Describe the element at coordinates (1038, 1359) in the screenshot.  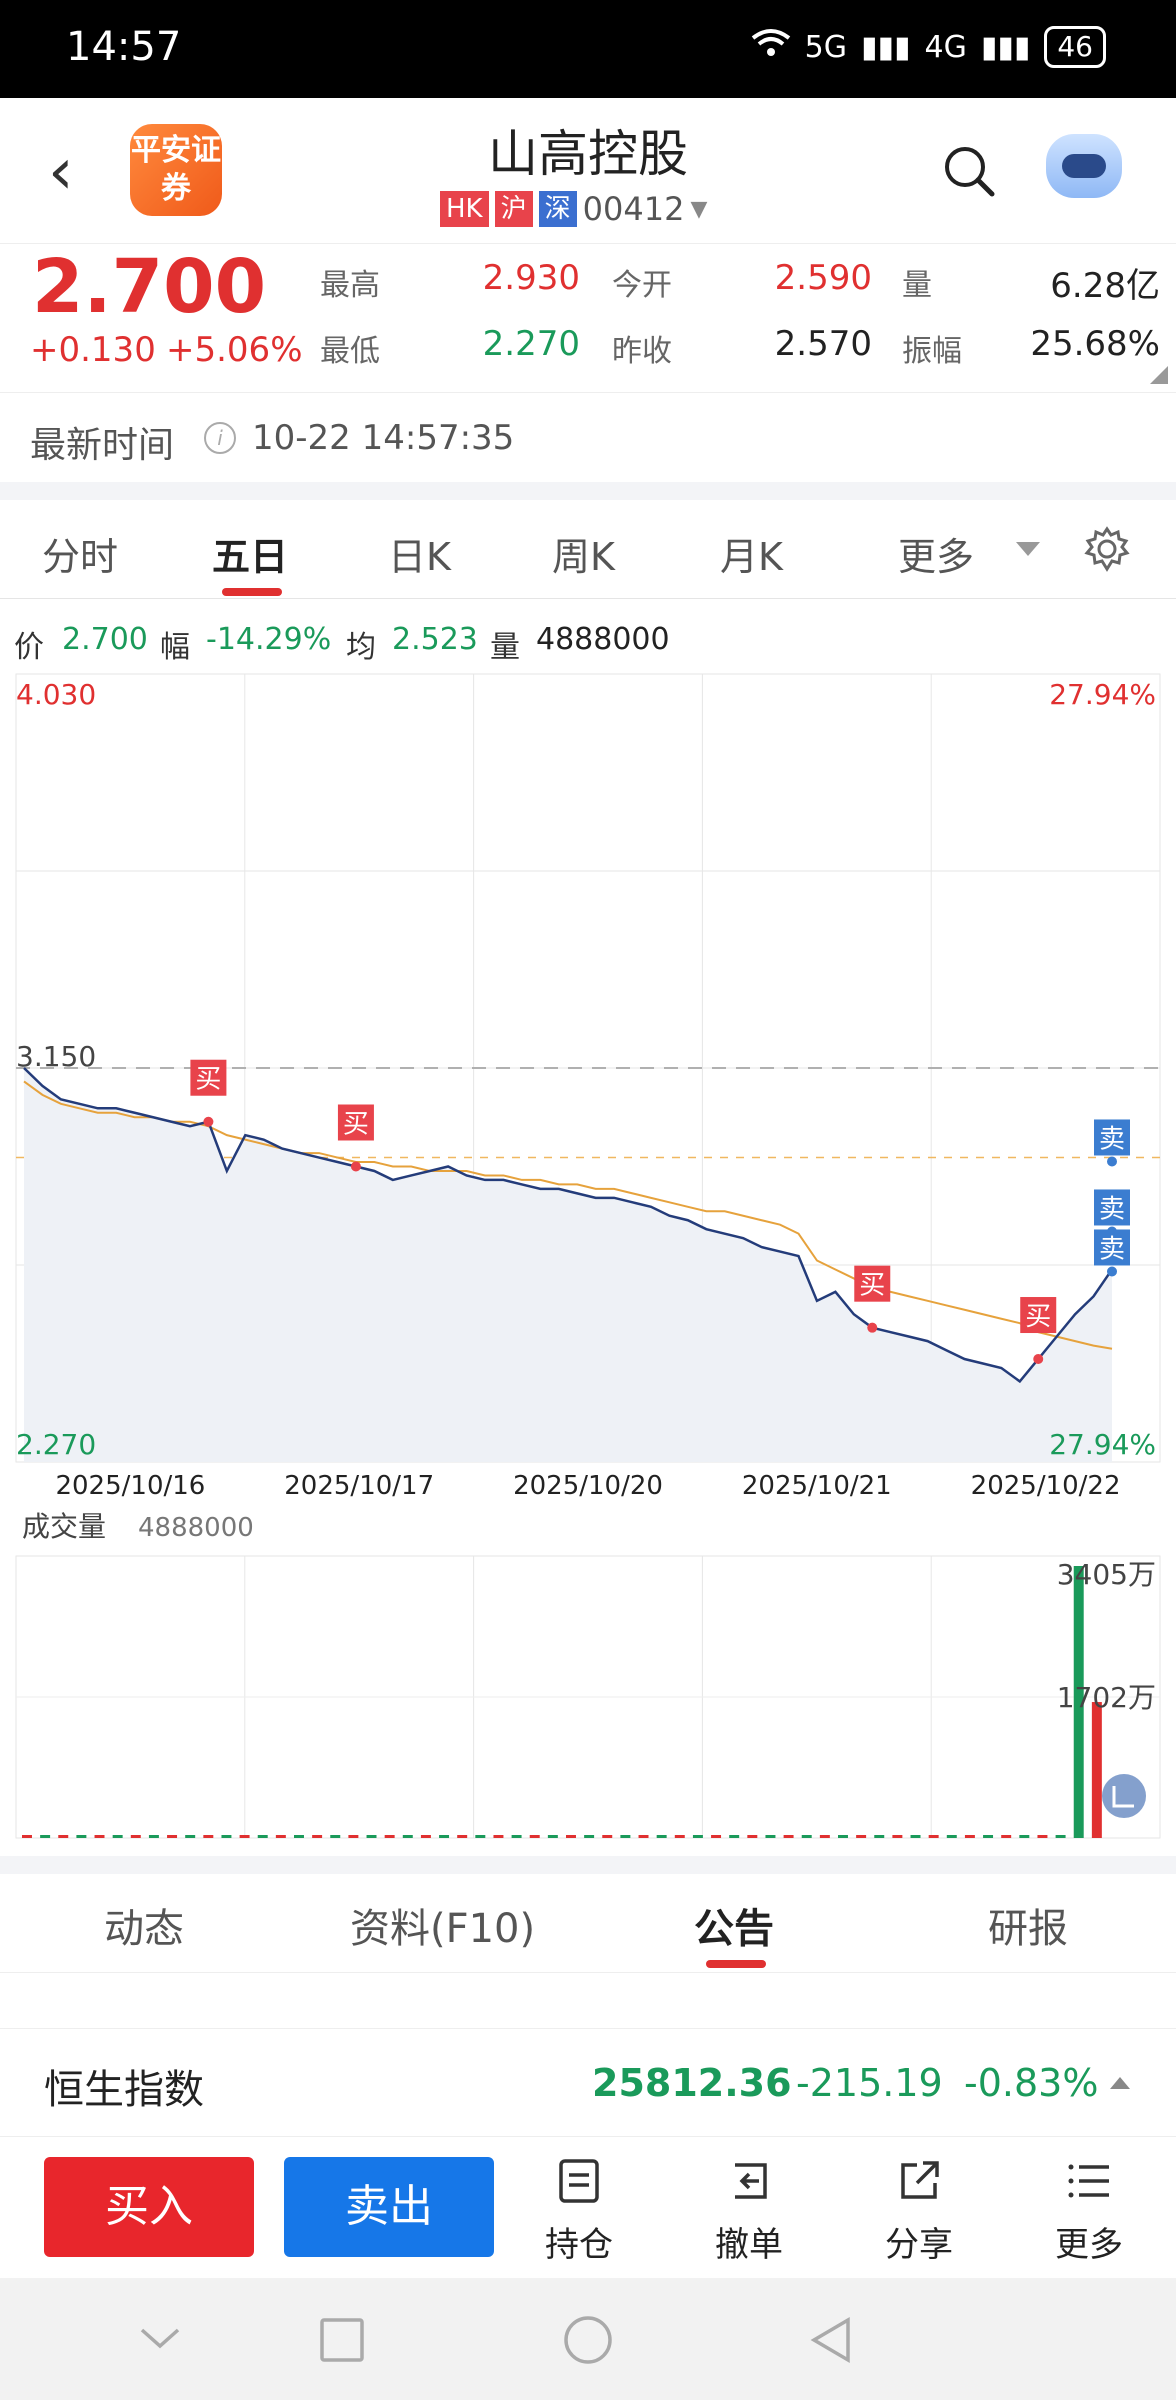
I see `buy-marker-dot` at that location.